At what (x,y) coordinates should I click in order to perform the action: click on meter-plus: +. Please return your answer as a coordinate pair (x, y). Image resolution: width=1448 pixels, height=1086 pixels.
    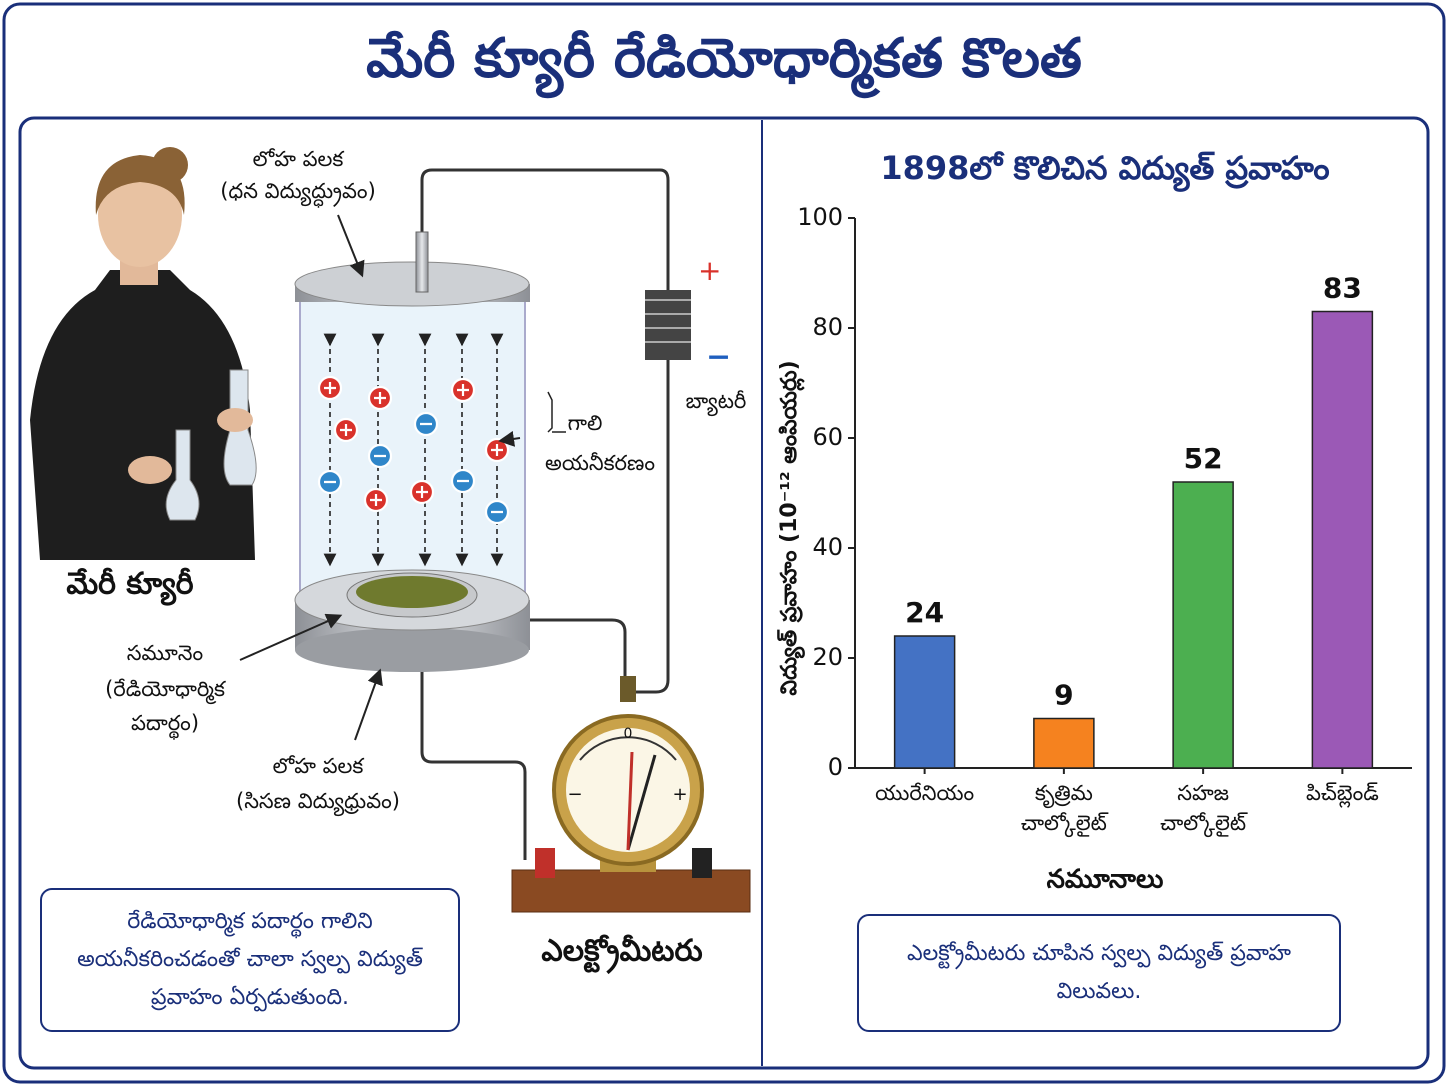
    Looking at the image, I should click on (679, 794).